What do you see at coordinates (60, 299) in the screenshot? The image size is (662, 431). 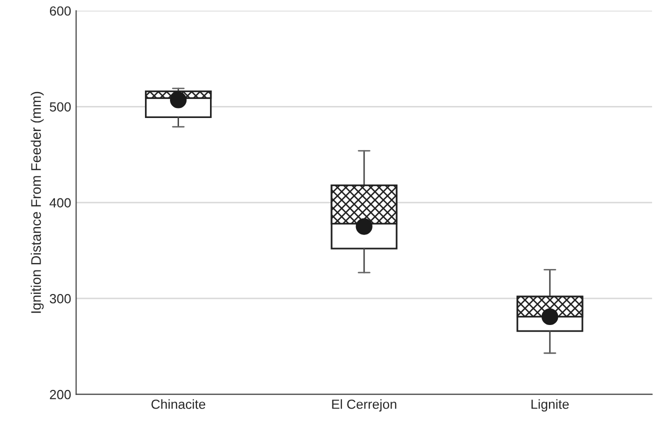 I see `y-tick-label: 300` at bounding box center [60, 299].